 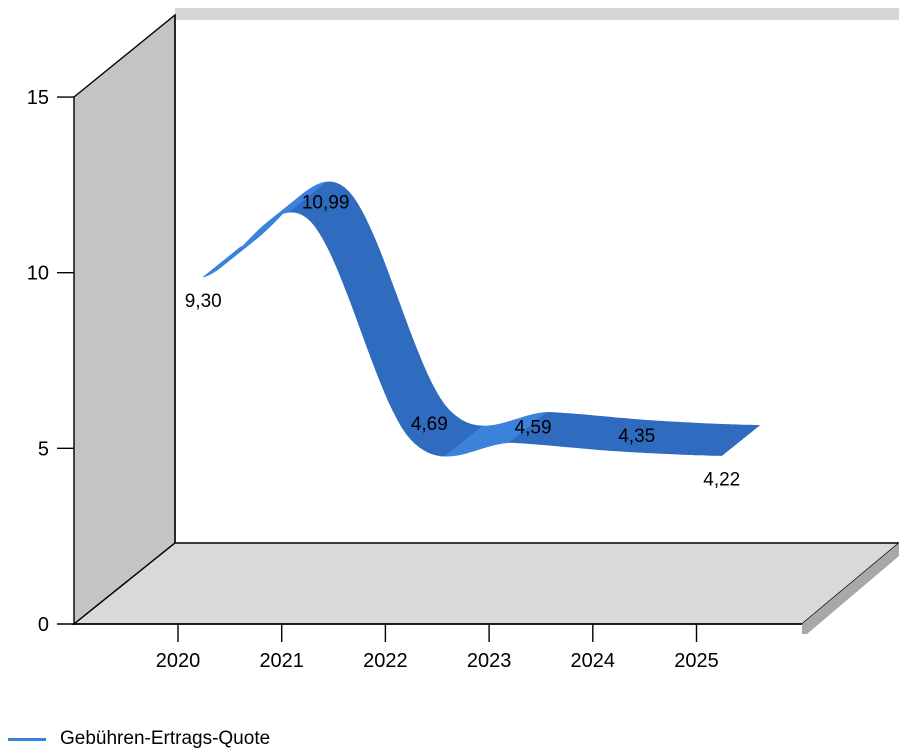 I want to click on ribbon-segment, so click(x=738, y=440).